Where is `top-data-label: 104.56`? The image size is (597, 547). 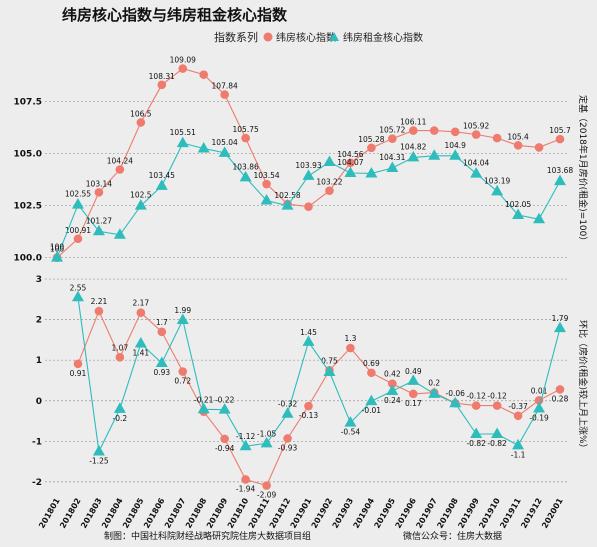
top-data-label: 104.56 is located at coordinates (350, 154).